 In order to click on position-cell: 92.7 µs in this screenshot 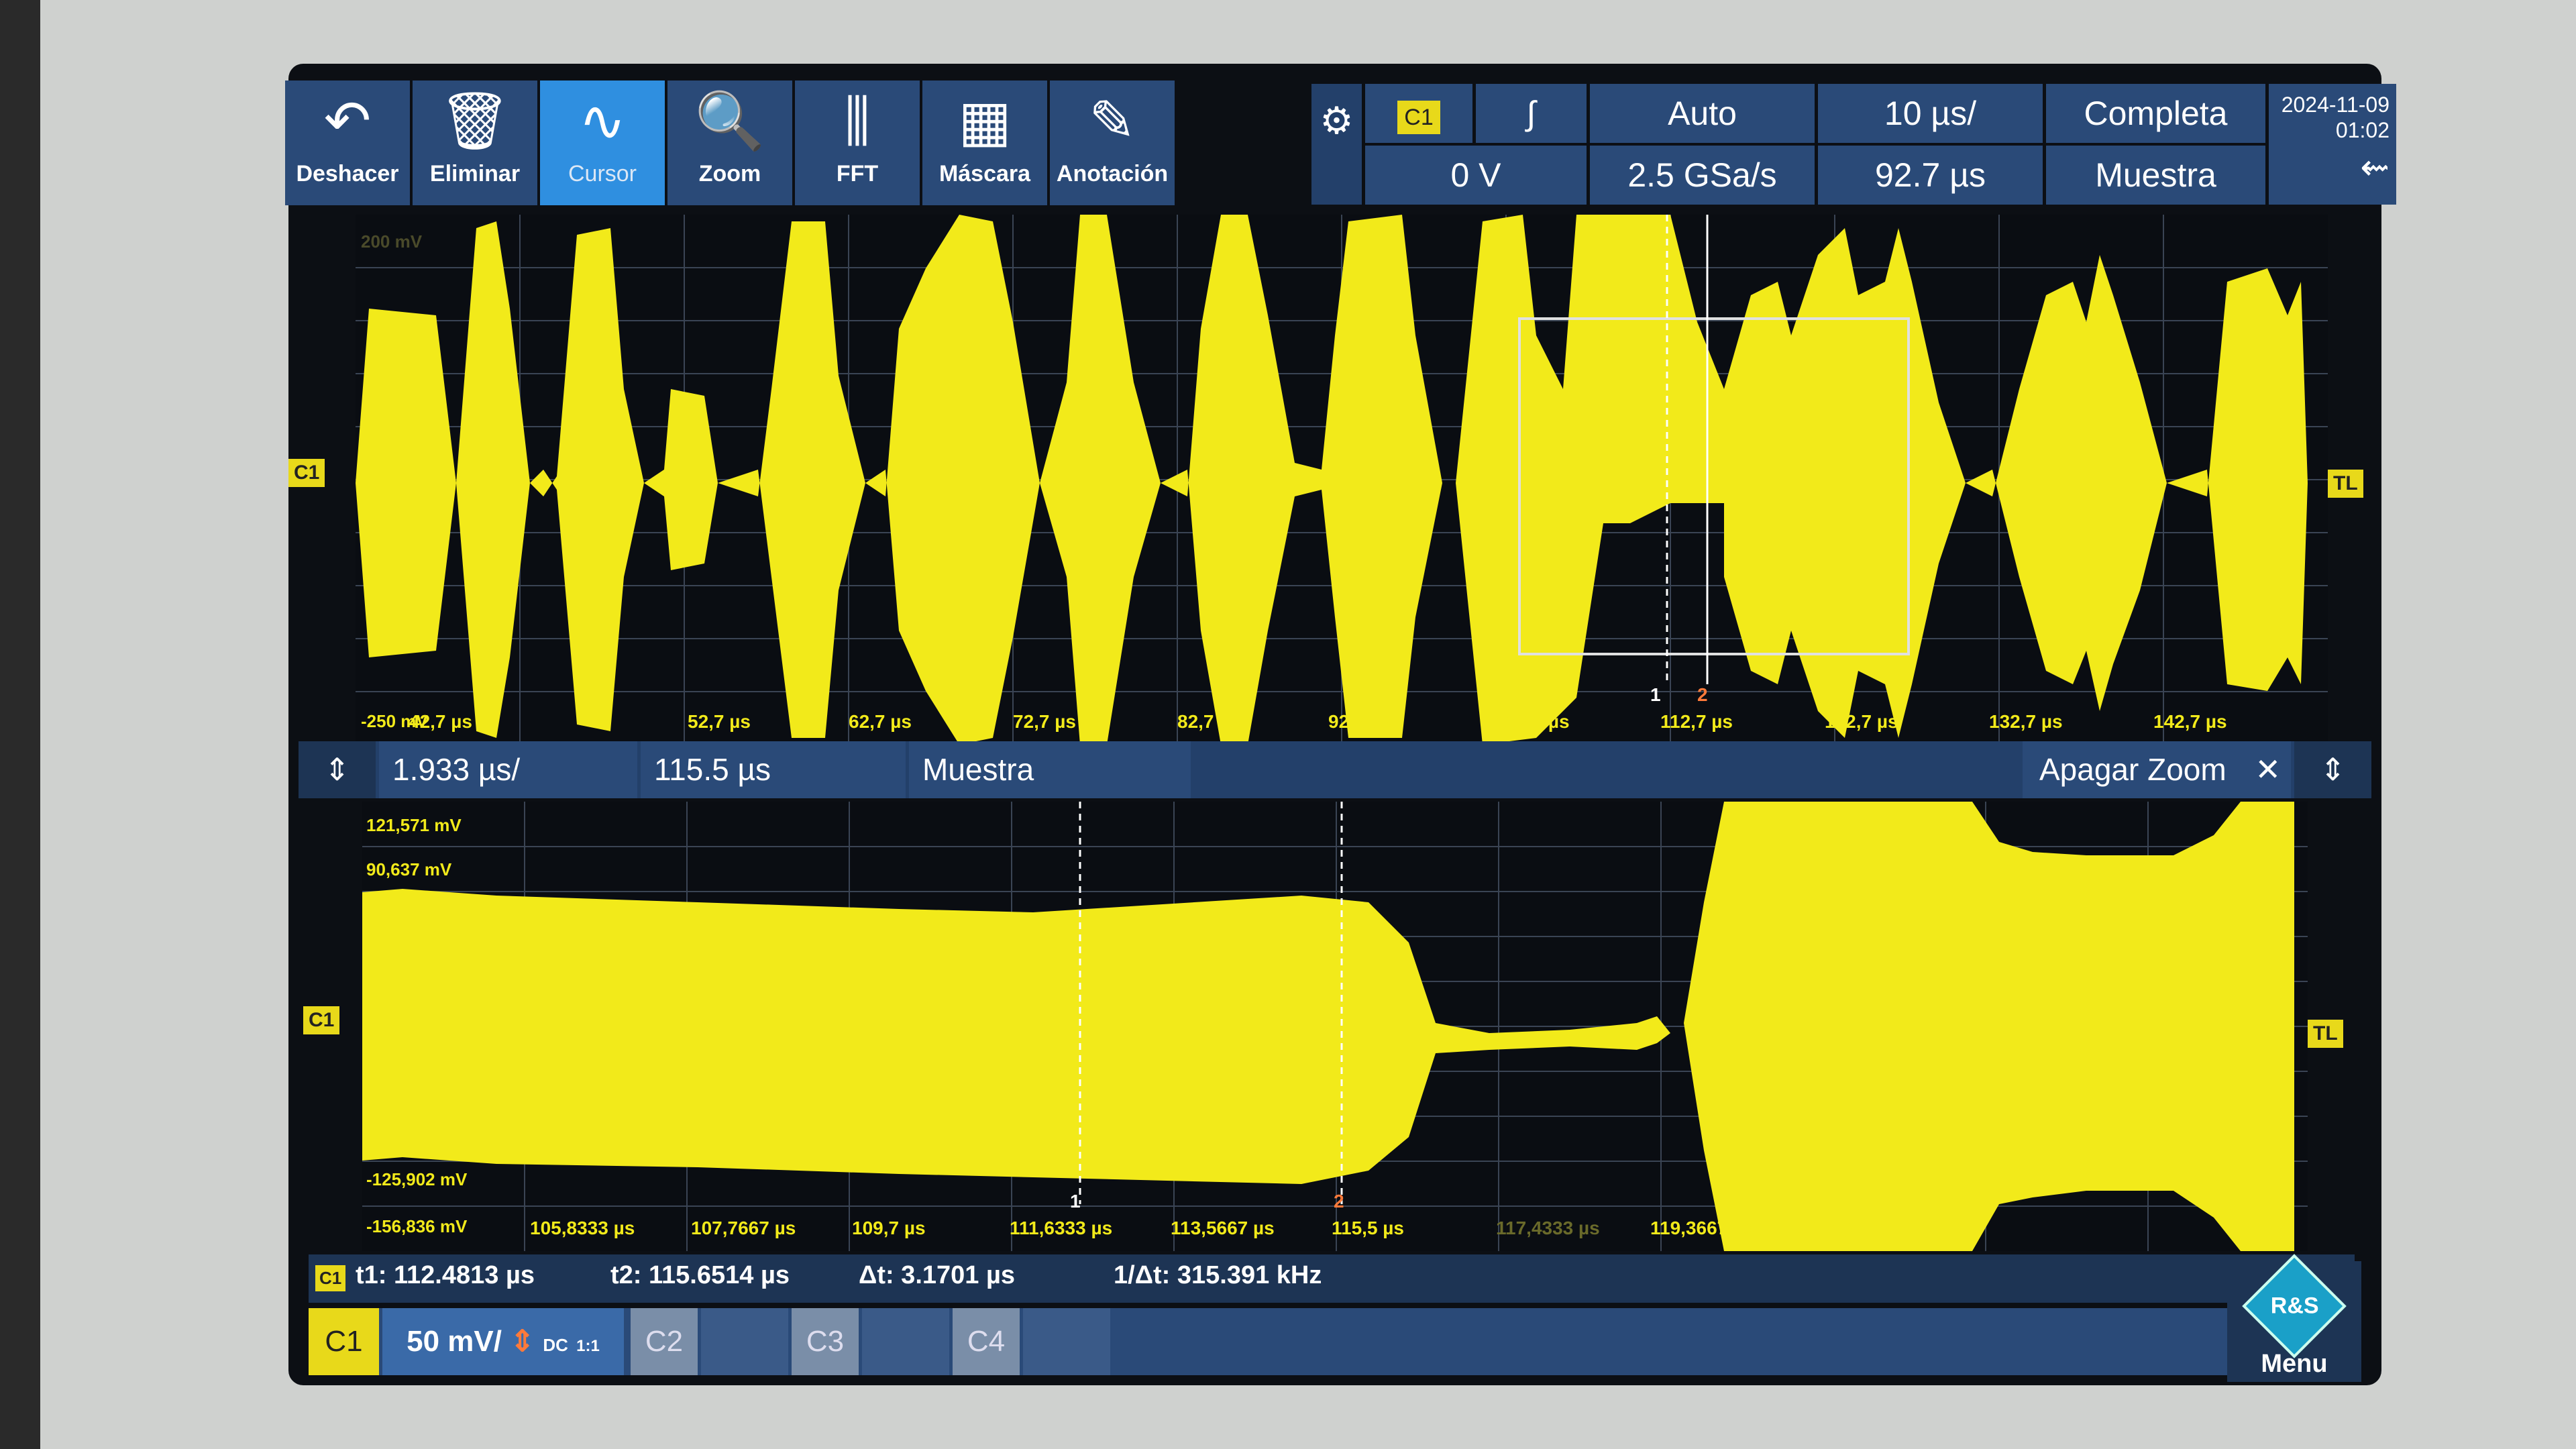, I will do `click(1930, 175)`.